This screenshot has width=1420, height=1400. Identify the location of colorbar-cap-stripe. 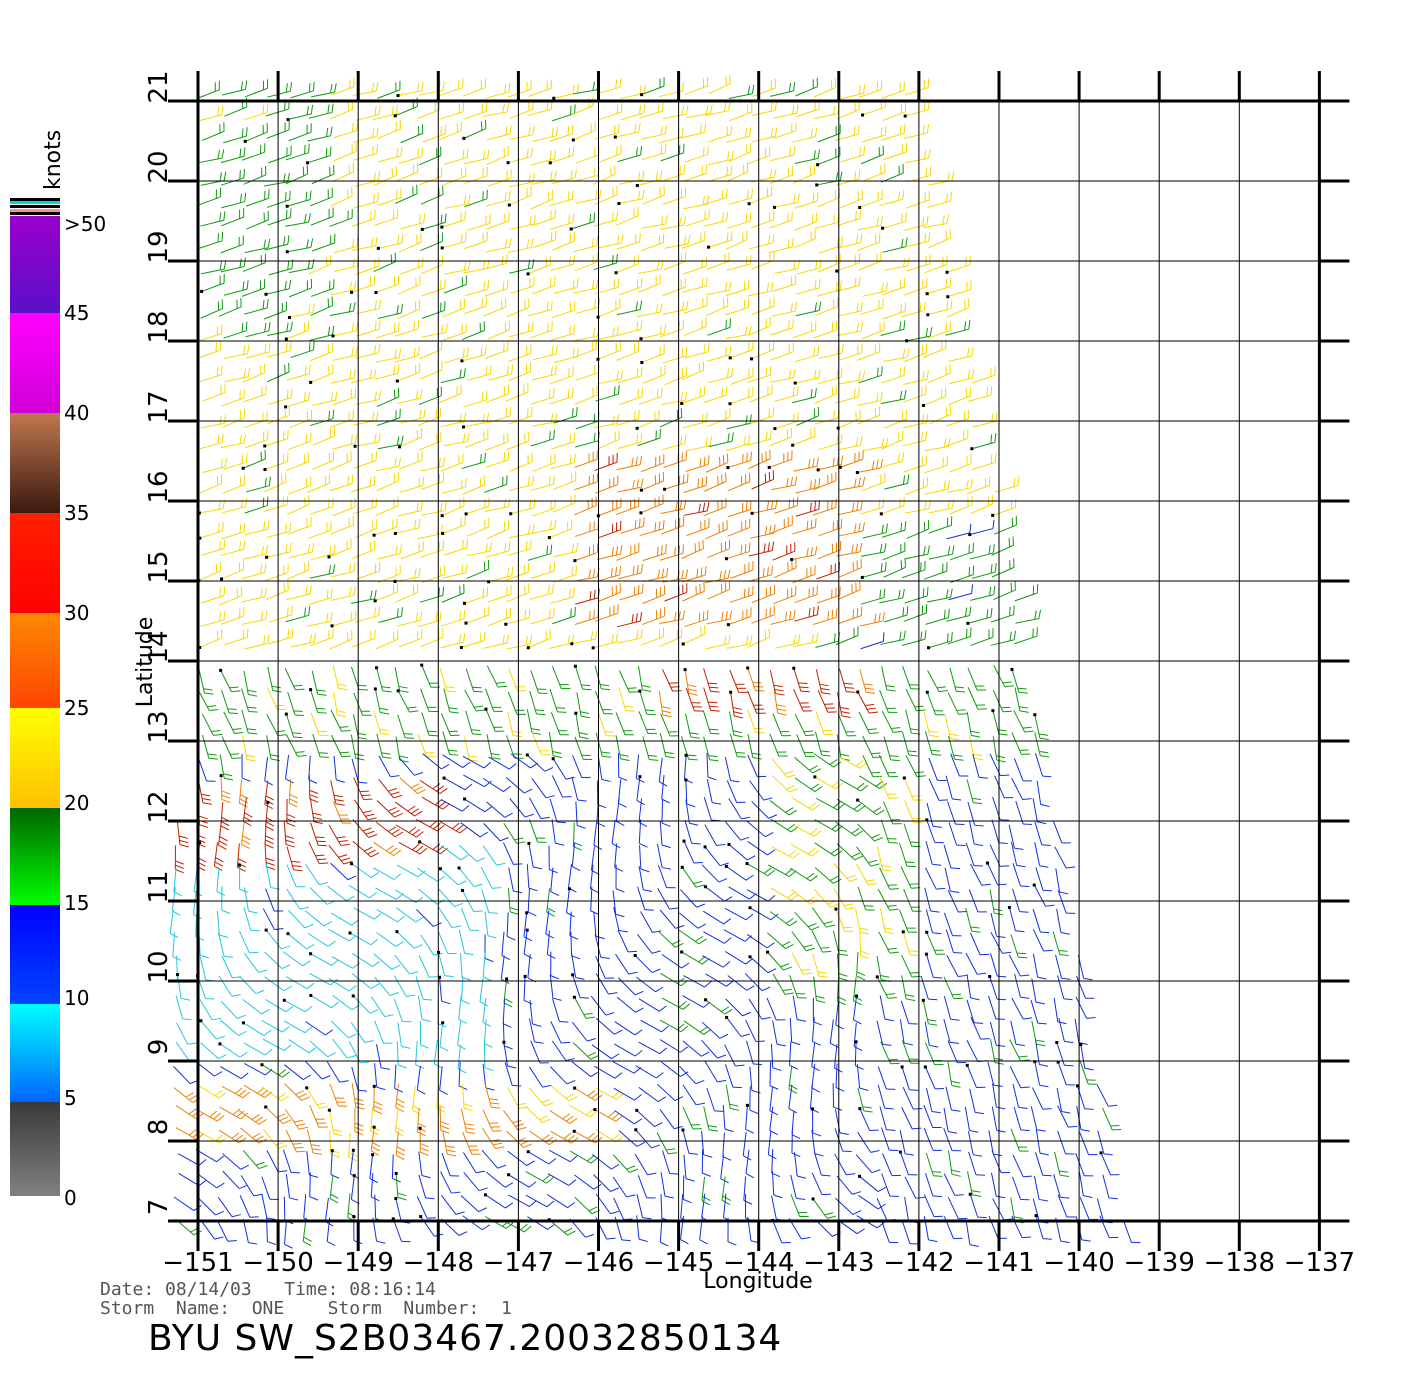
(35, 202).